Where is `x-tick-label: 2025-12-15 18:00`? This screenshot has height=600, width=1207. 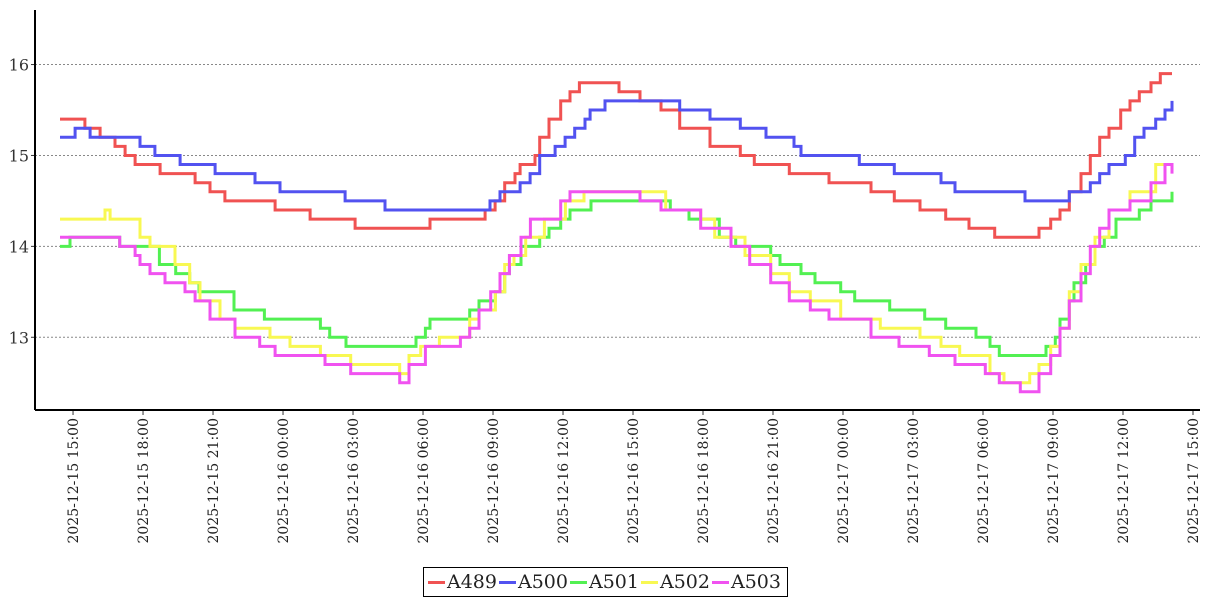 x-tick-label: 2025-12-15 18:00 is located at coordinates (144, 481).